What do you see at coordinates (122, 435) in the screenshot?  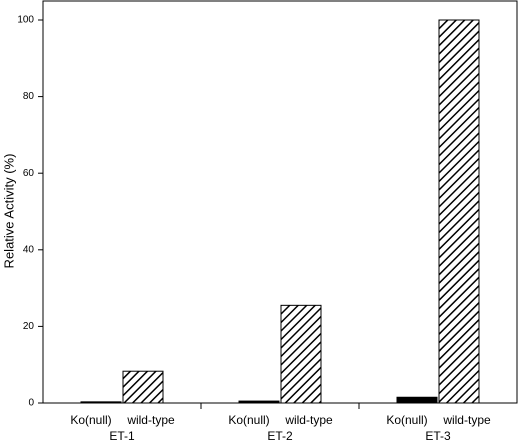 I see `x-group-label: ET-1` at bounding box center [122, 435].